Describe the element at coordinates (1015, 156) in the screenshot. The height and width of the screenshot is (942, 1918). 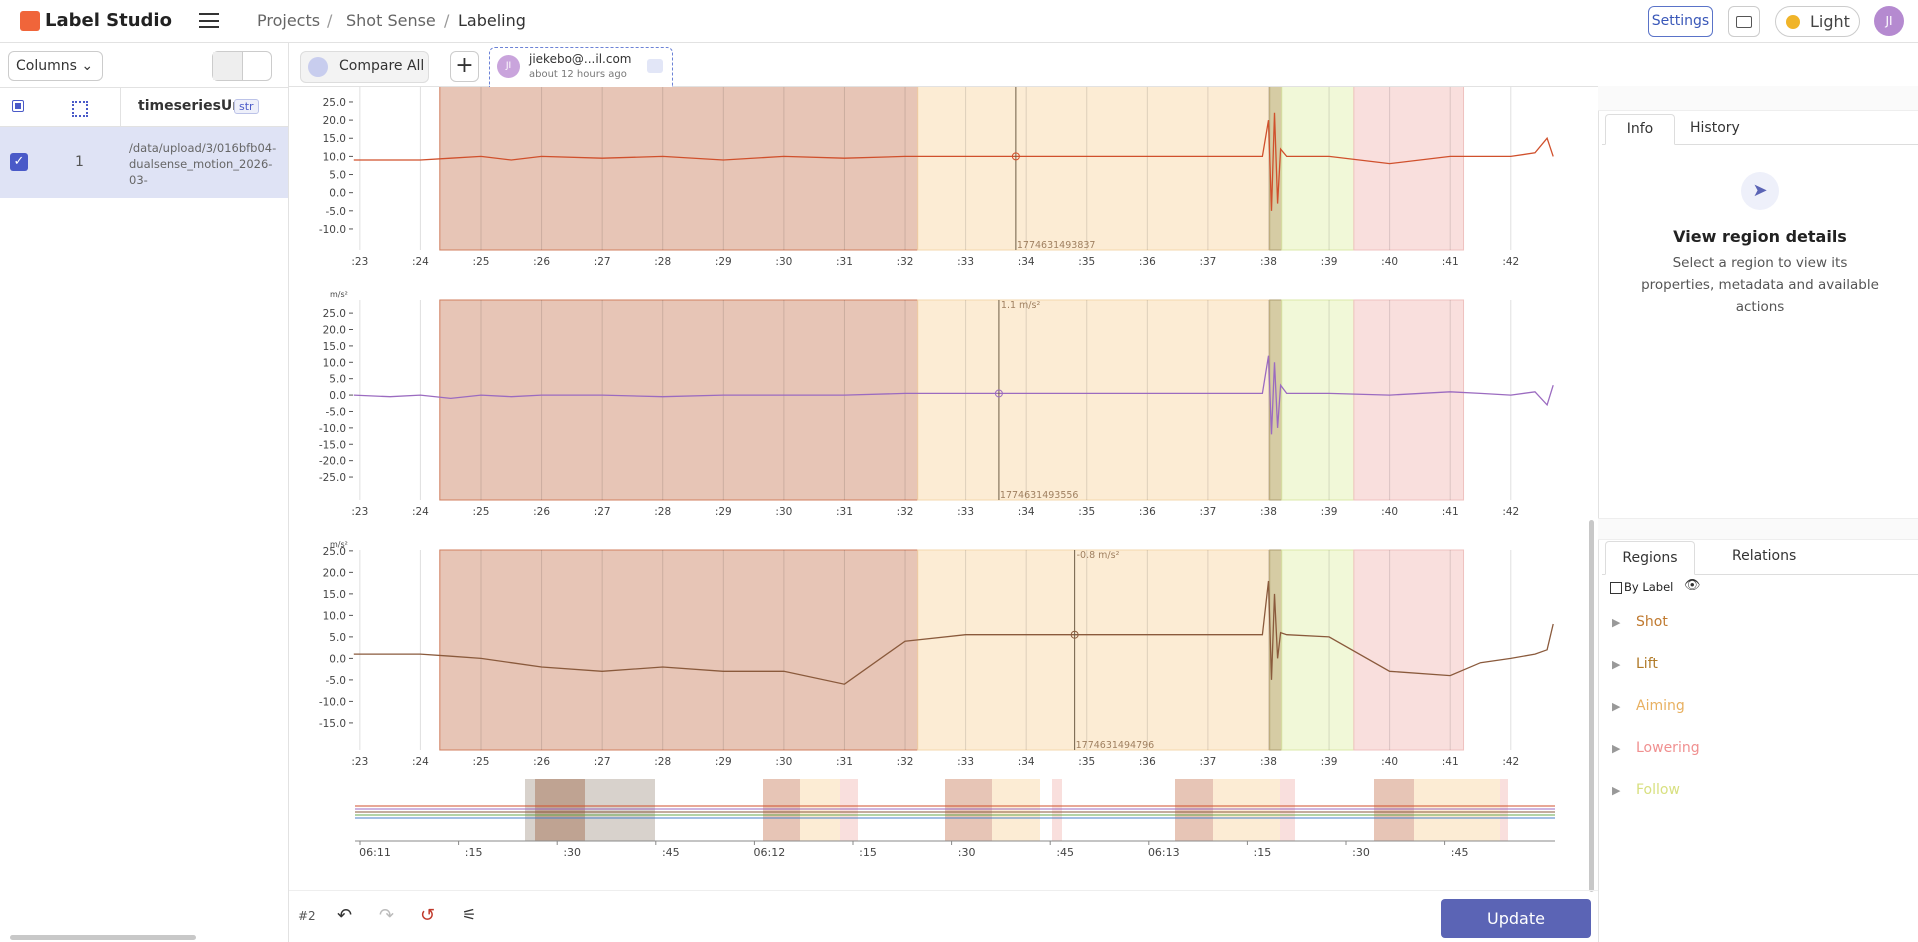
I see `cursor-marker` at that location.